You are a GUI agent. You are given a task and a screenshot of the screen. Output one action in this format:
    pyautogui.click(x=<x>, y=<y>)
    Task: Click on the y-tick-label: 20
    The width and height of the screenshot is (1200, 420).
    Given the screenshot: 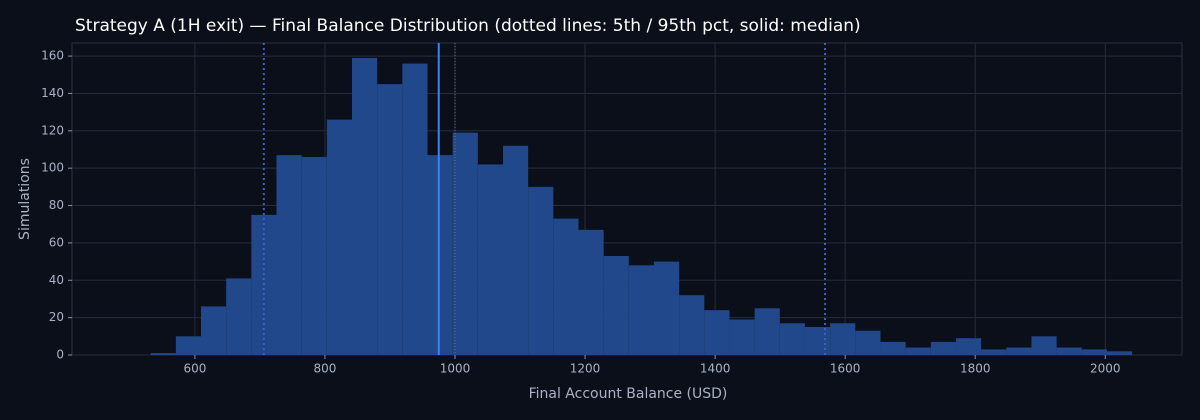 What is the action you would take?
    pyautogui.click(x=56, y=317)
    